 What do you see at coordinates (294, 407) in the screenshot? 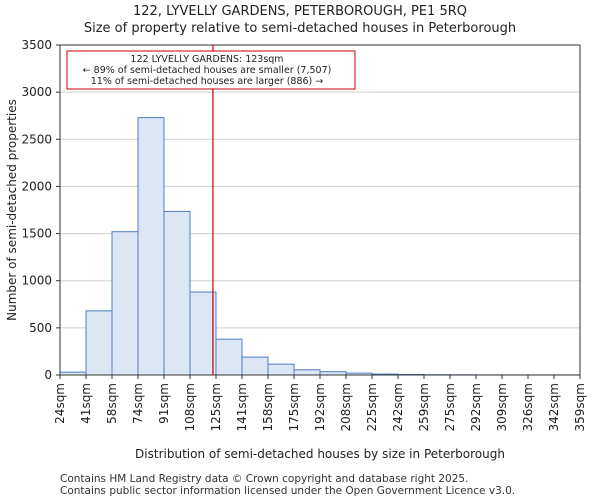
I see `x-tick-label: 175sqm` at bounding box center [294, 407].